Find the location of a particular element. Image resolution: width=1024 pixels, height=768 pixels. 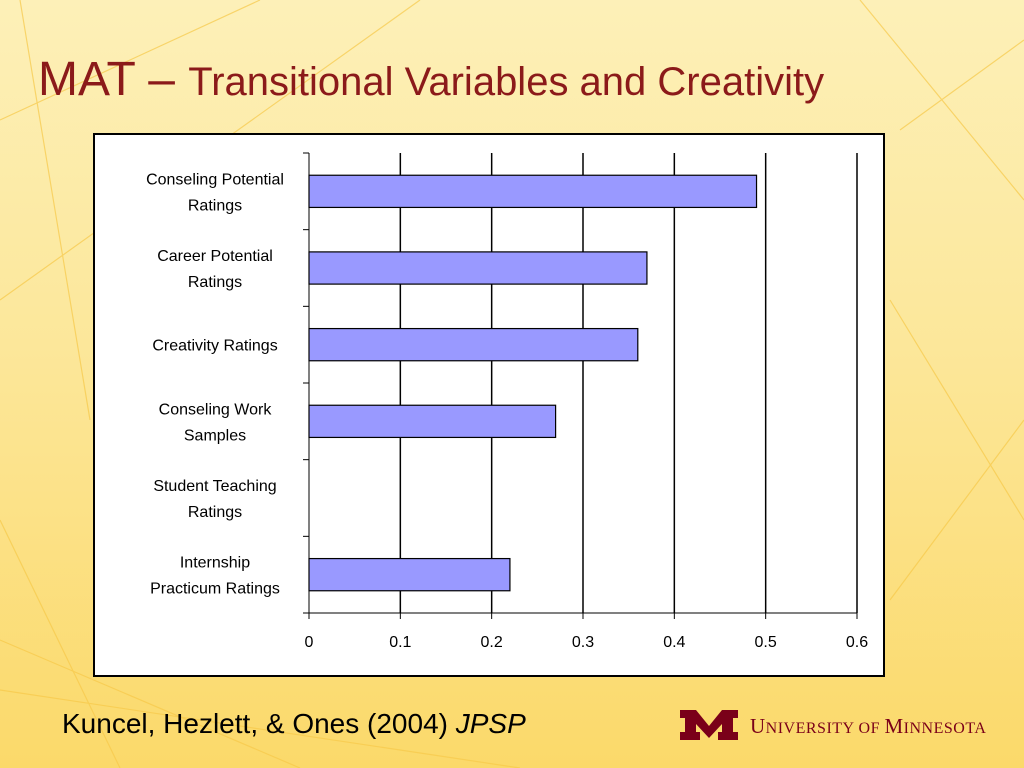

x-tick-label: 0.5 is located at coordinates (766, 642).